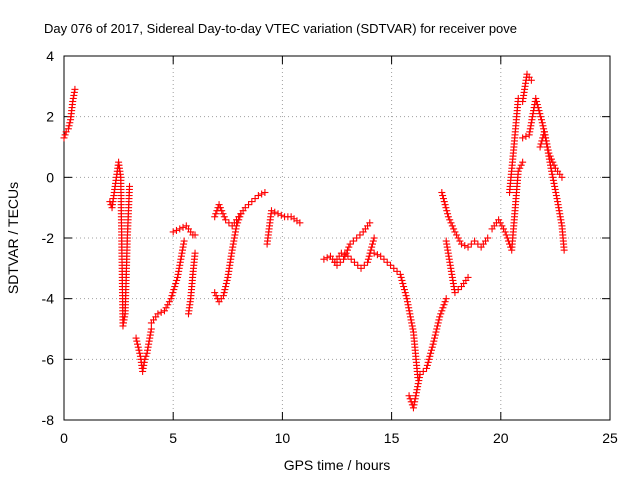  I want to click on x-tick-label: 25, so click(610, 438).